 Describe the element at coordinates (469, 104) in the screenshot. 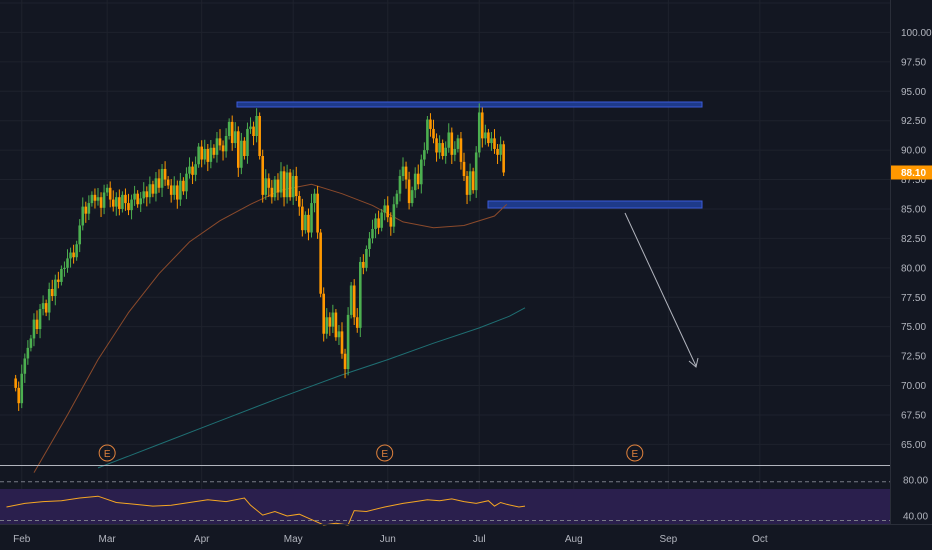

I see `resistance-zone` at that location.